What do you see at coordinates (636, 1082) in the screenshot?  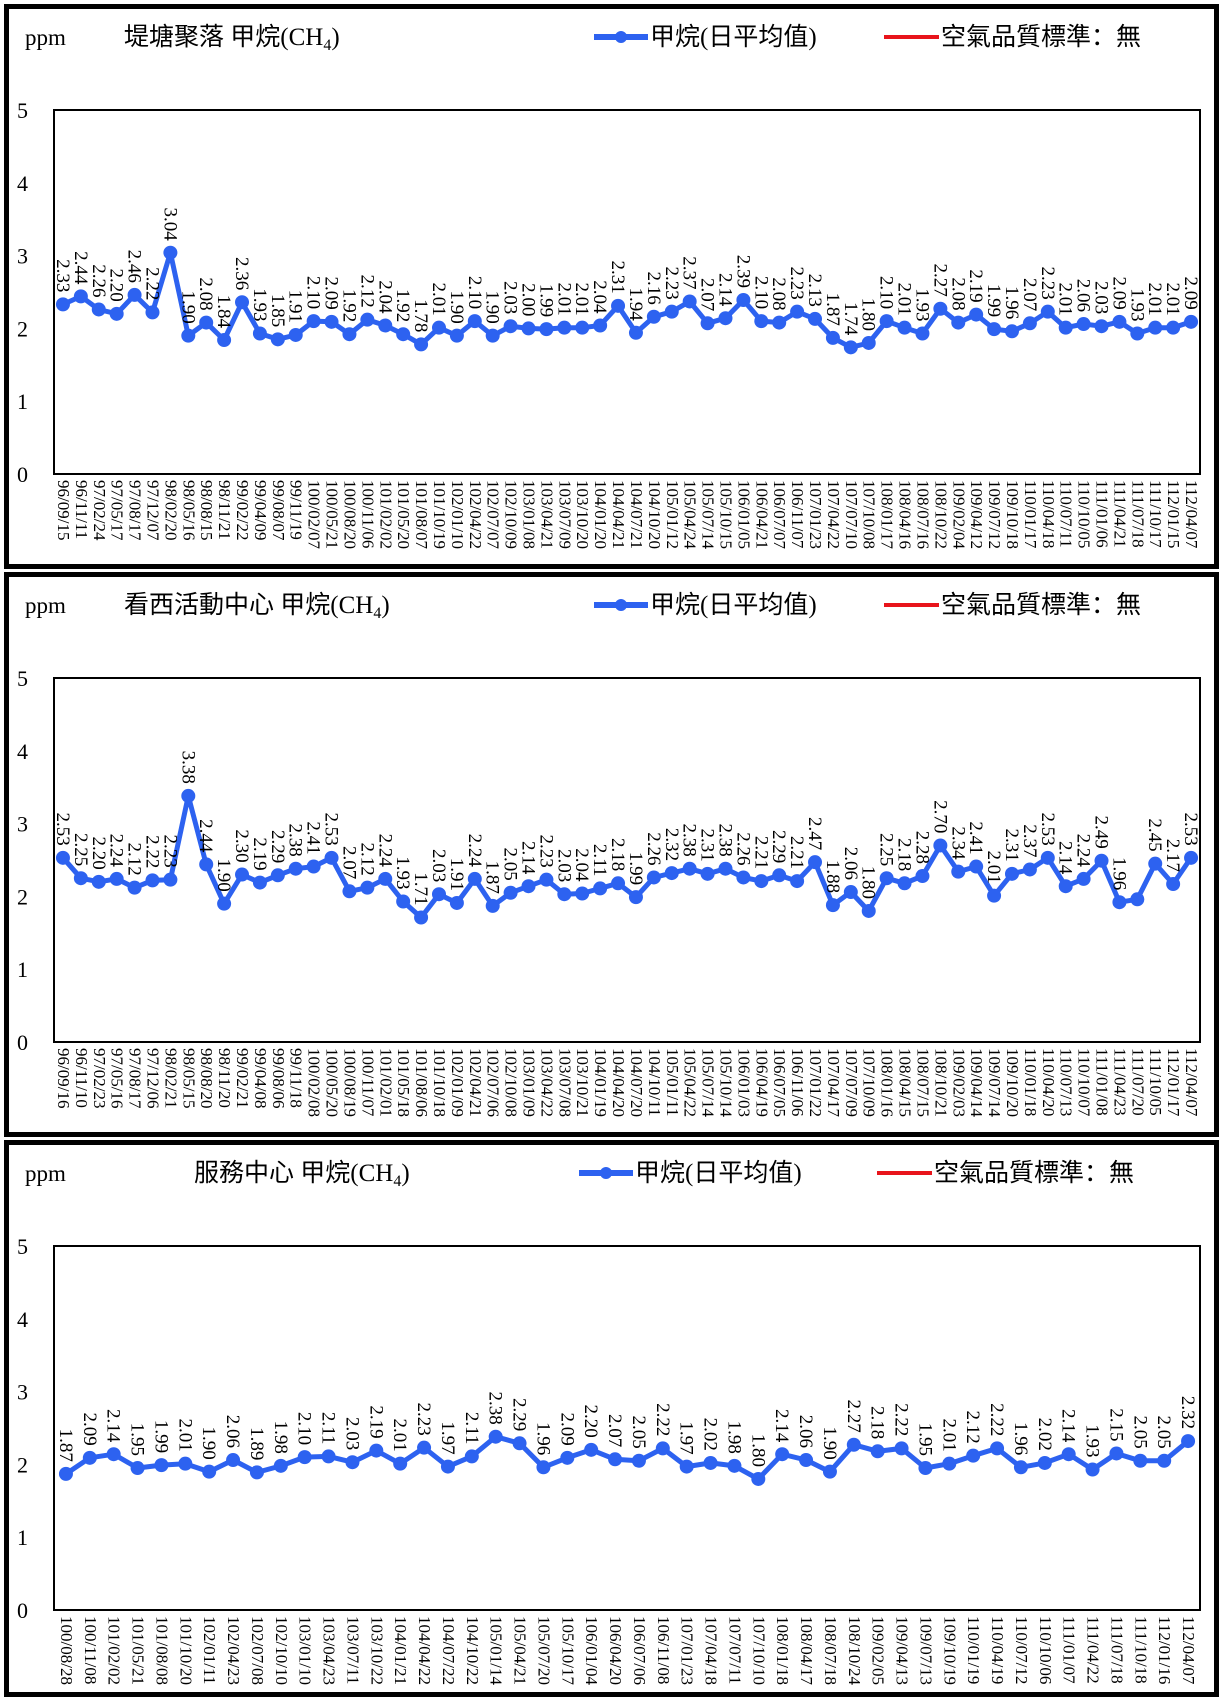 I see `x-tick-label: 104/07/20` at bounding box center [636, 1082].